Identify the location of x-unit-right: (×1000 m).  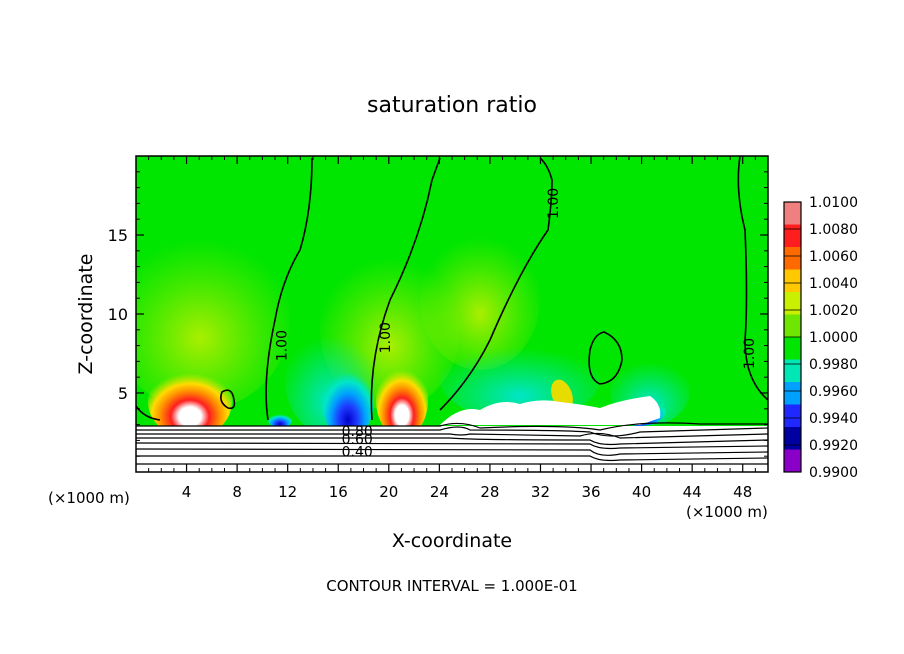
(727, 512).